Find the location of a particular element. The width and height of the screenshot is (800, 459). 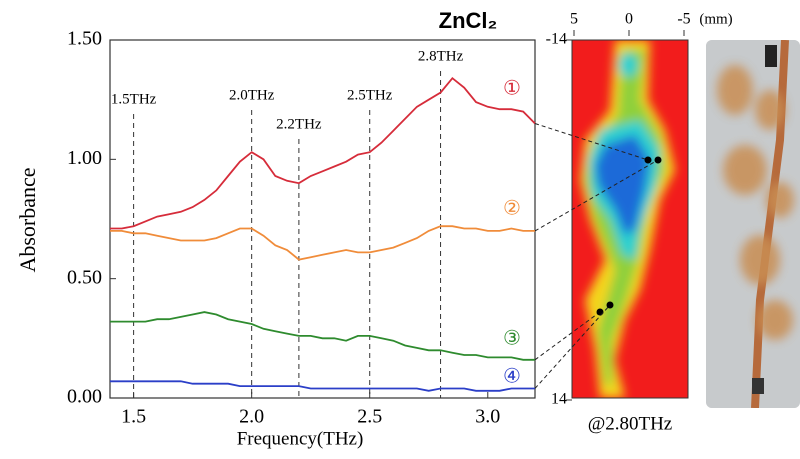

y-tick-label: -14 is located at coordinates (556, 39).